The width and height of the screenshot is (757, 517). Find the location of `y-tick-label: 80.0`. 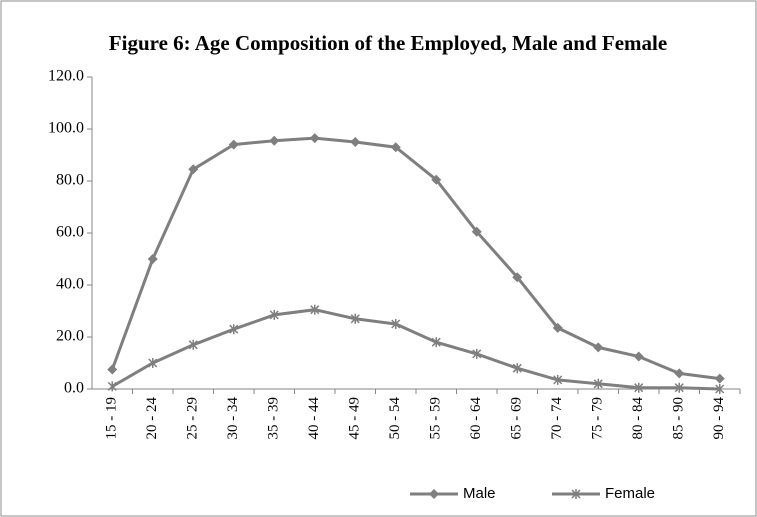

y-tick-label: 80.0 is located at coordinates (70, 180).